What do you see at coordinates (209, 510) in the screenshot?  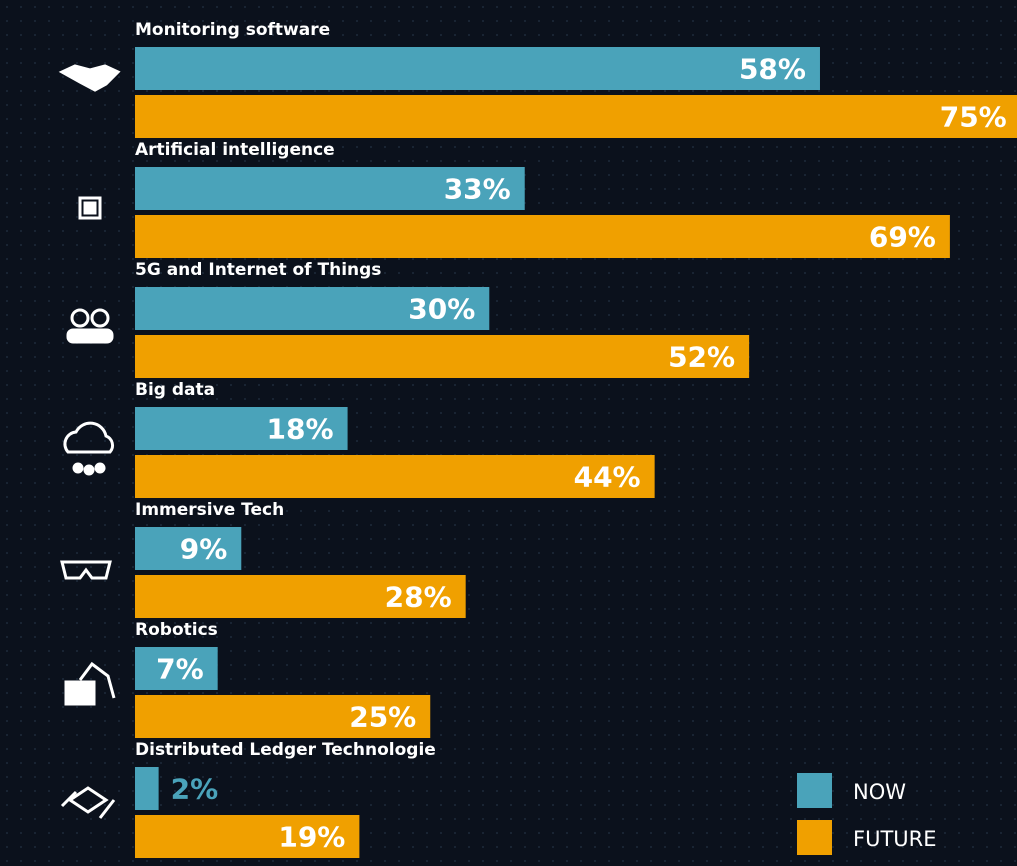 I see `category-label: Immersive Tech` at bounding box center [209, 510].